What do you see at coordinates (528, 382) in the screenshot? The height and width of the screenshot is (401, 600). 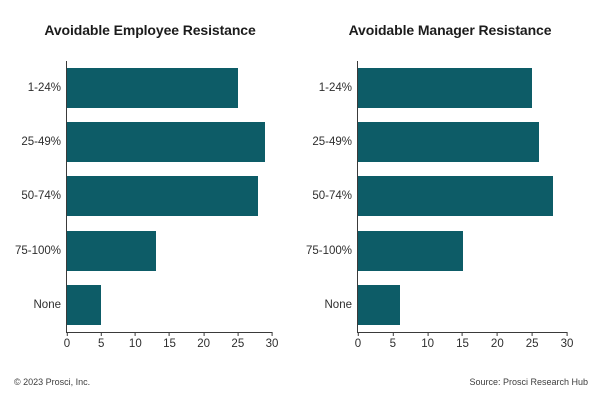 I see `source-text: Source: Prosci Research Hub` at bounding box center [528, 382].